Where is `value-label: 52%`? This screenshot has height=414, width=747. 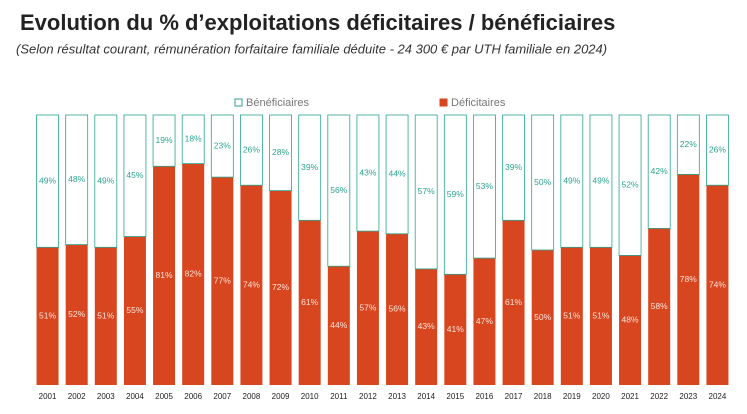 value-label: 52% is located at coordinates (630, 184).